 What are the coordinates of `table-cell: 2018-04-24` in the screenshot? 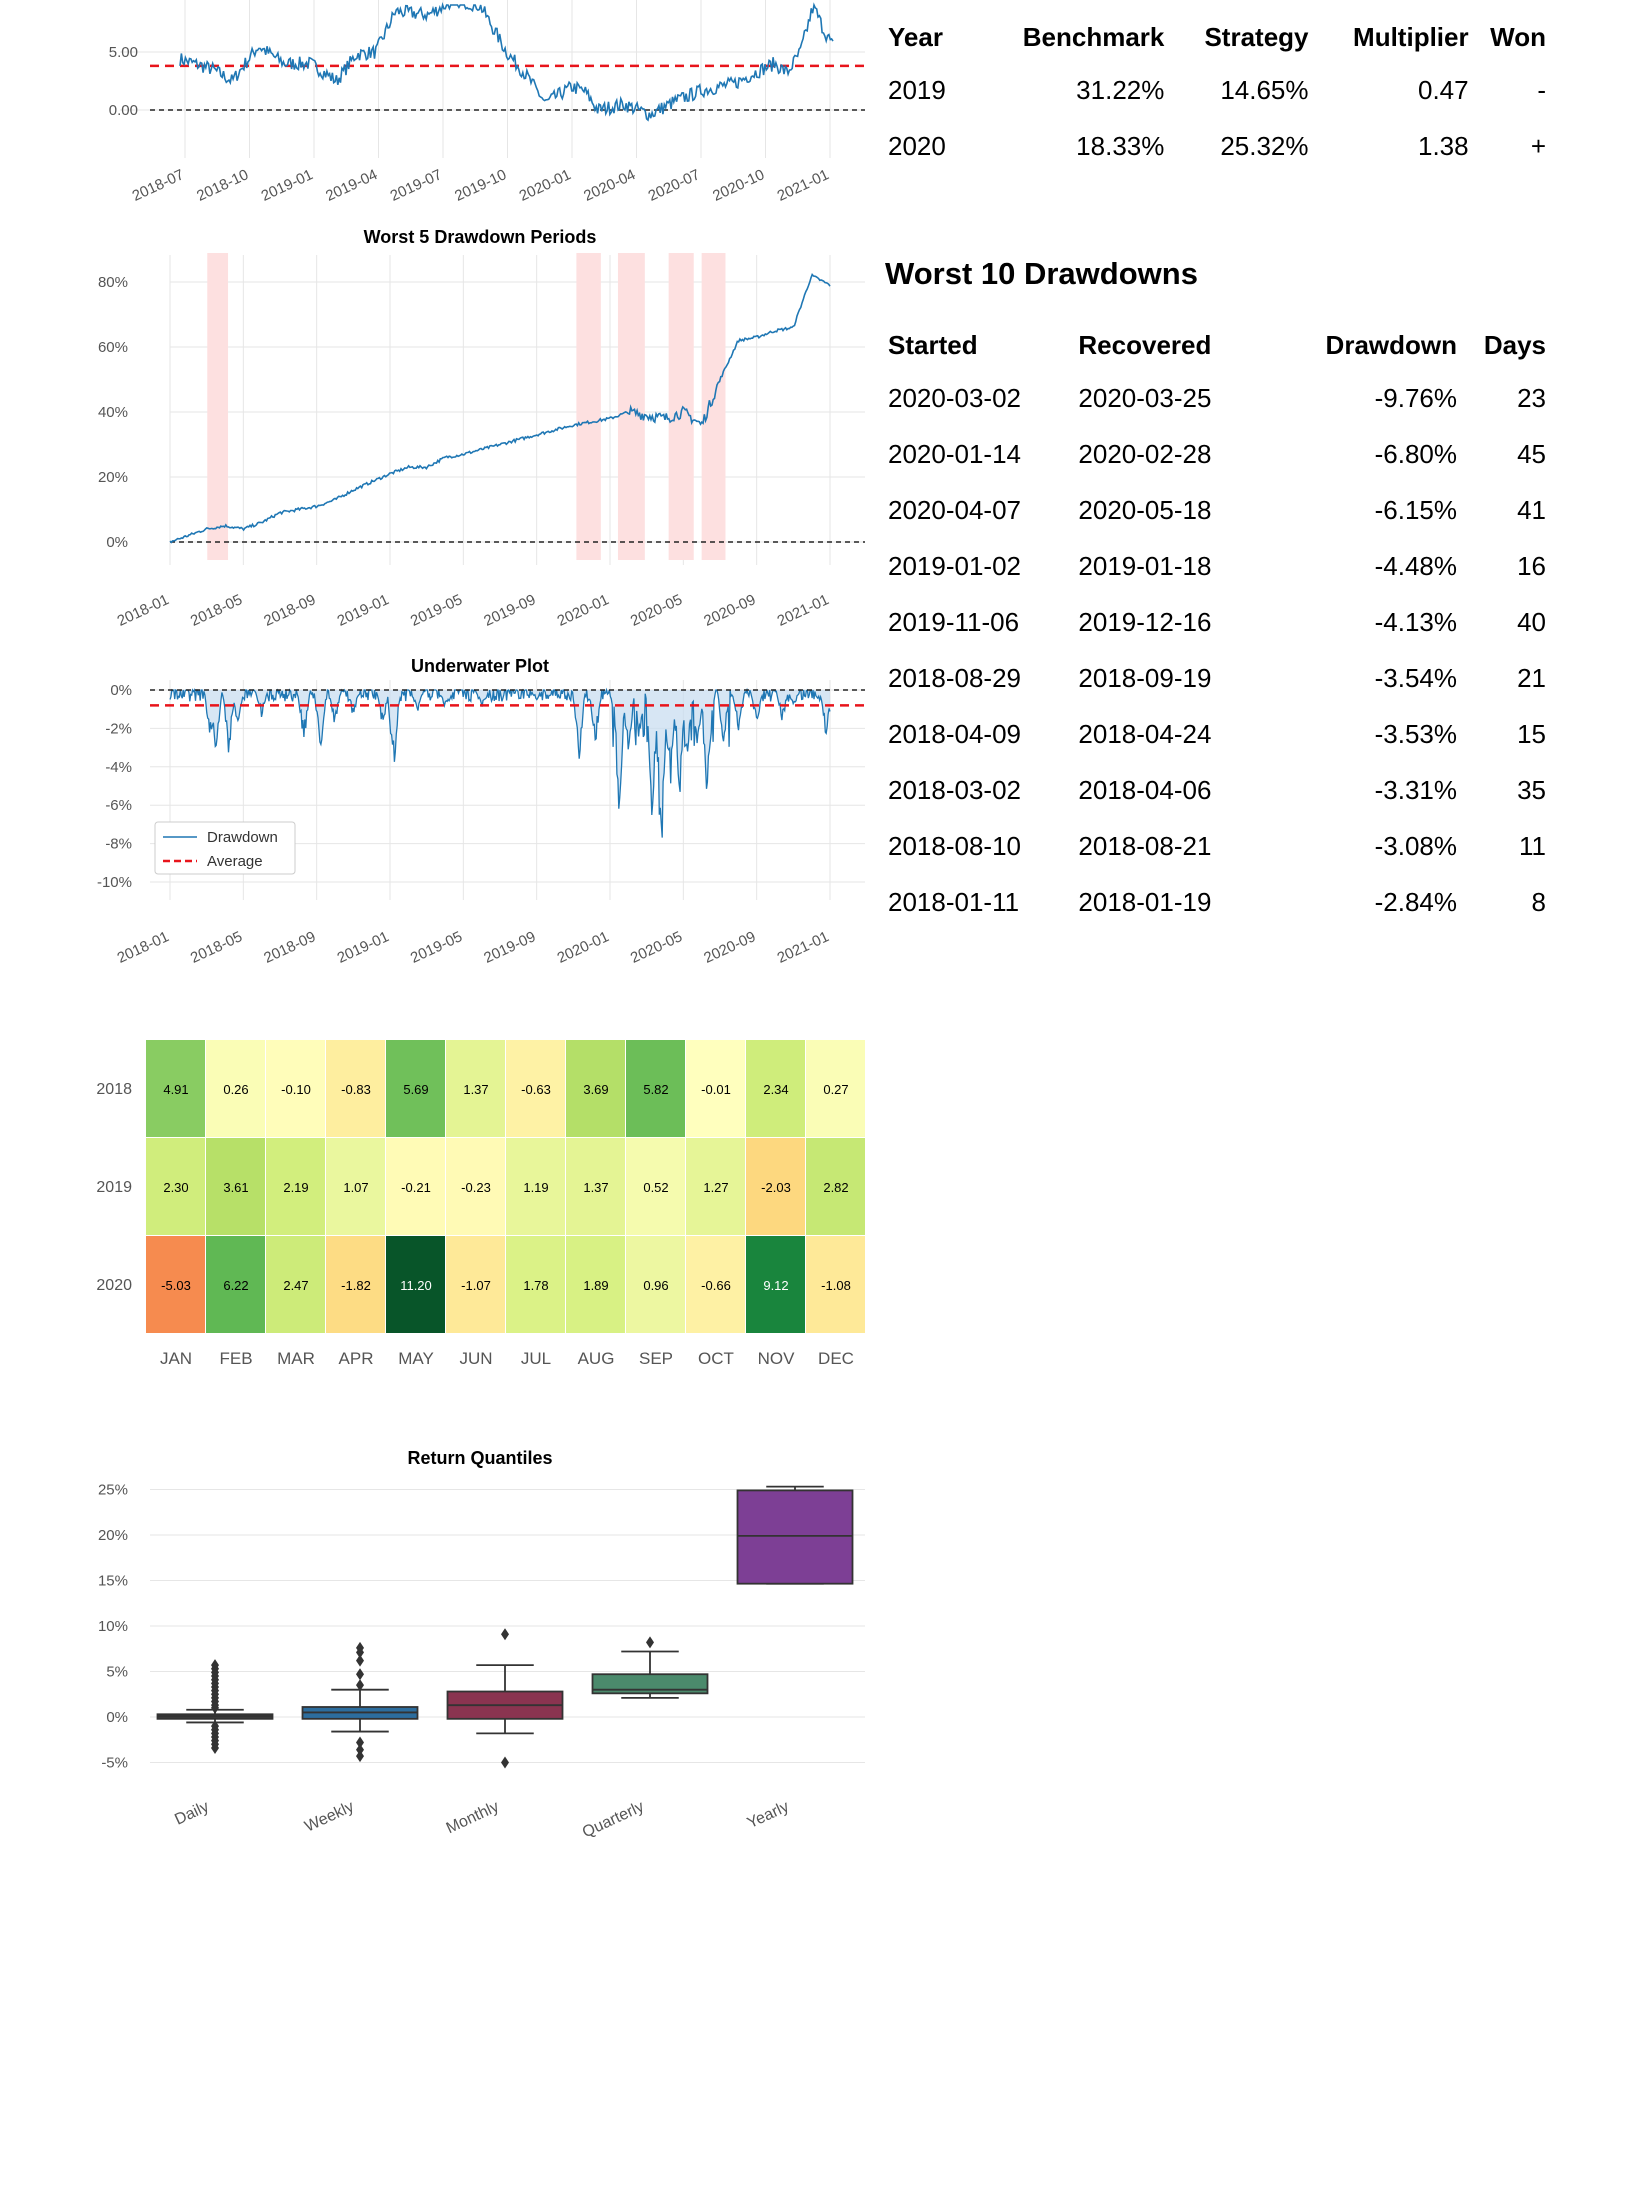 It's located at (1145, 734).